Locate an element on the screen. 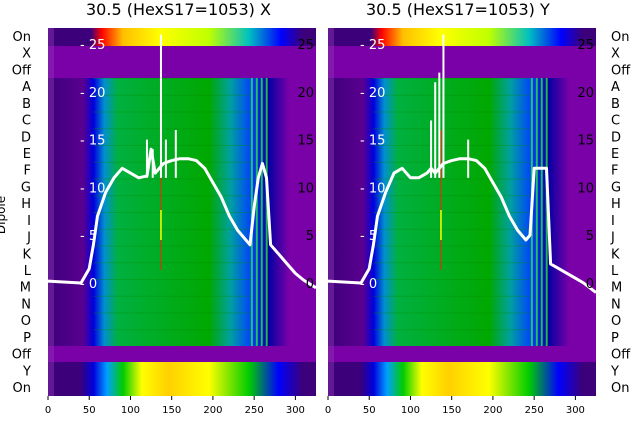  row-label: O is located at coordinates (26, 321).